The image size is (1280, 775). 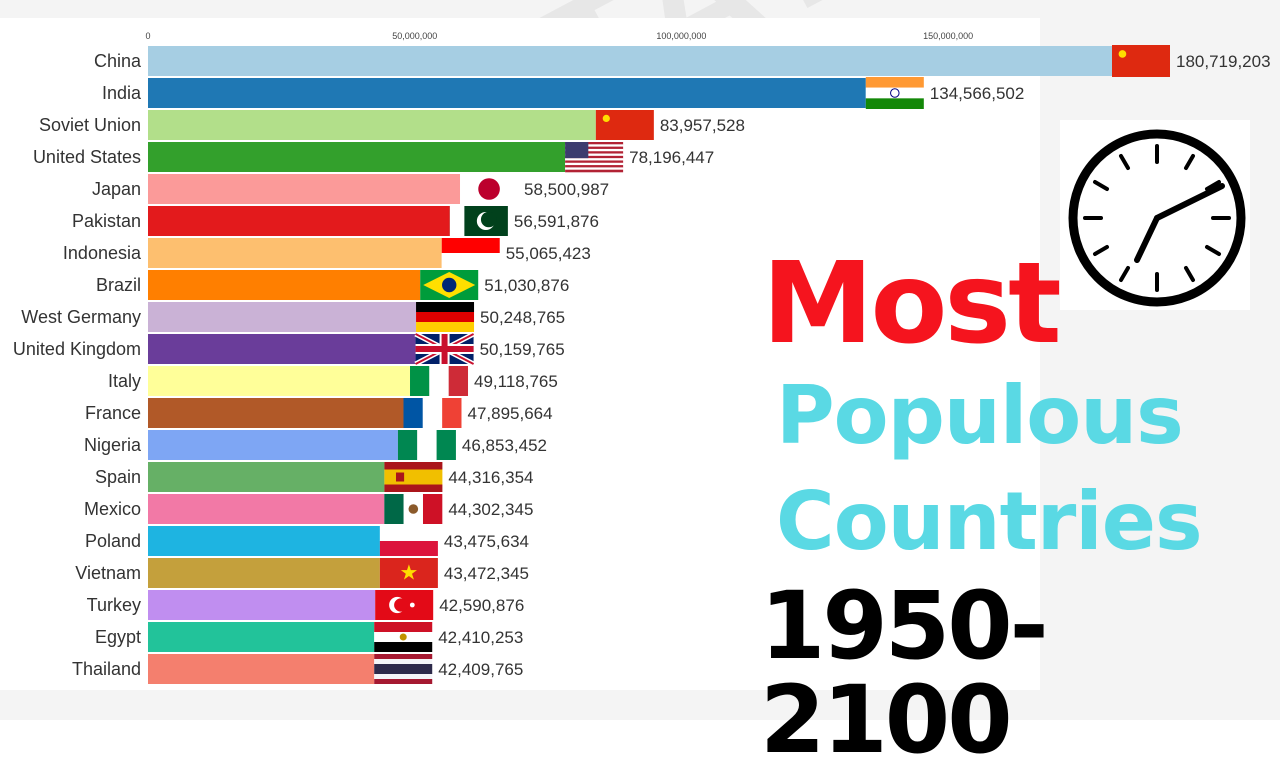 What do you see at coordinates (113, 541) in the screenshot?
I see `category-label: Poland` at bounding box center [113, 541].